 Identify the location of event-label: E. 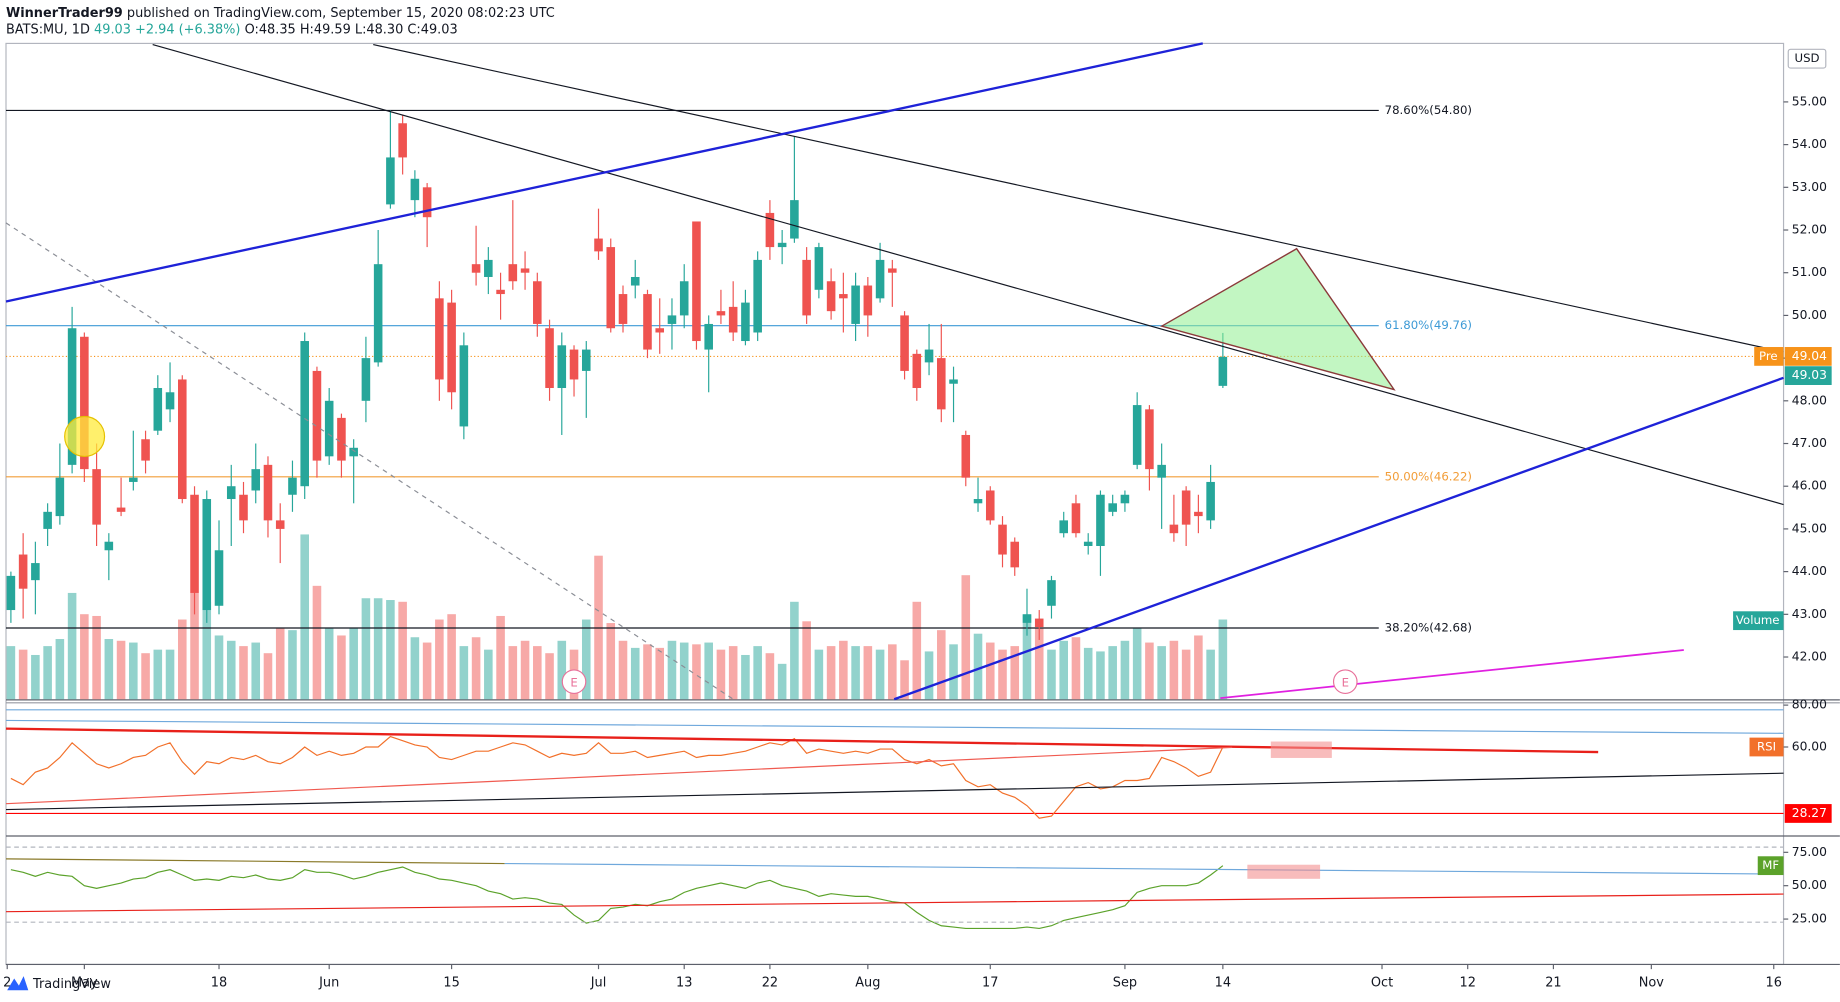
(1345, 682).